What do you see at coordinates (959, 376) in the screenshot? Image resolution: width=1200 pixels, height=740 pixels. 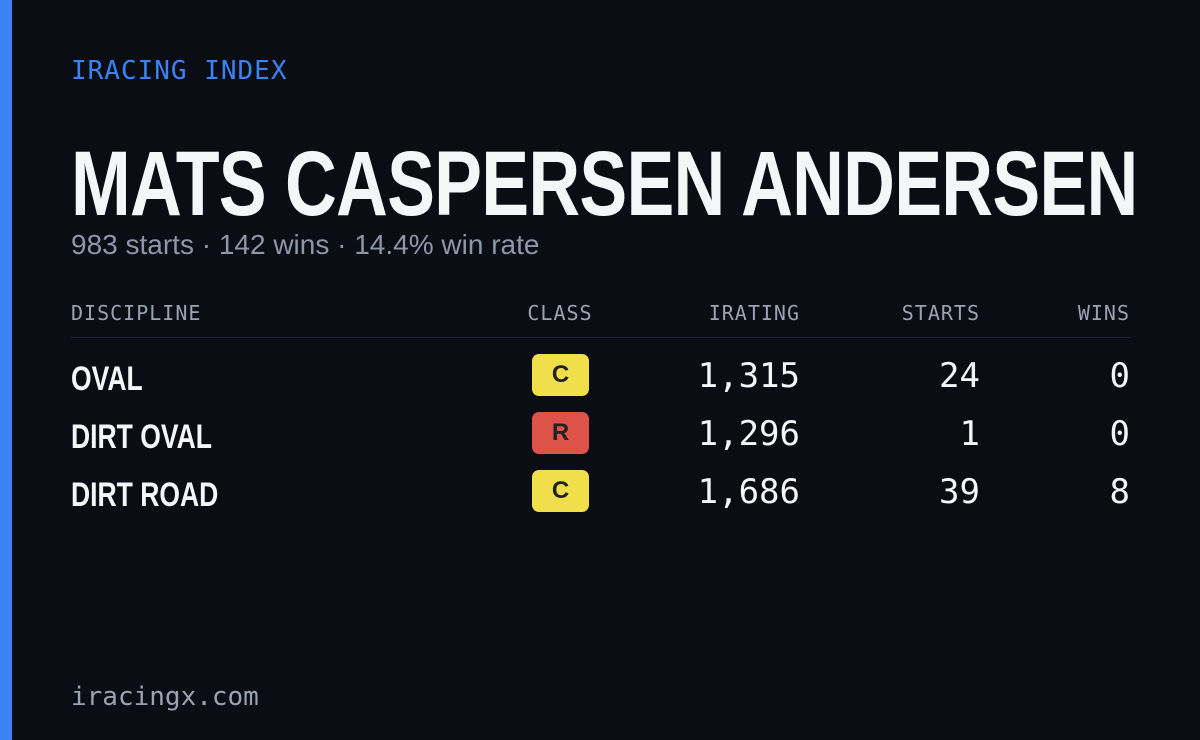 I see `starts-value: 24` at bounding box center [959, 376].